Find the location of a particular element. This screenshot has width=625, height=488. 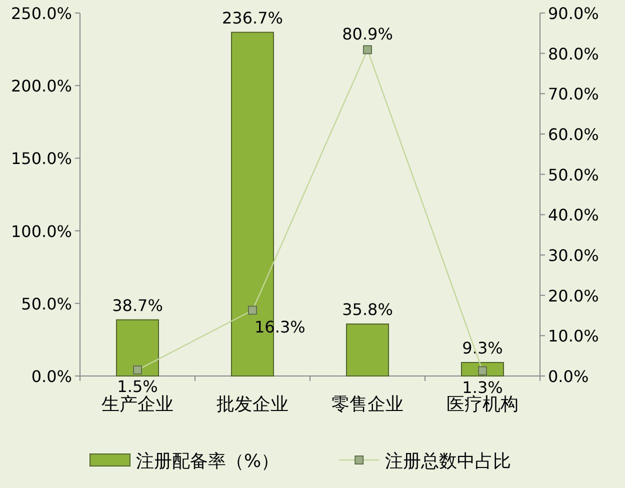

y2-tick-label: 60.0% is located at coordinates (573, 134).